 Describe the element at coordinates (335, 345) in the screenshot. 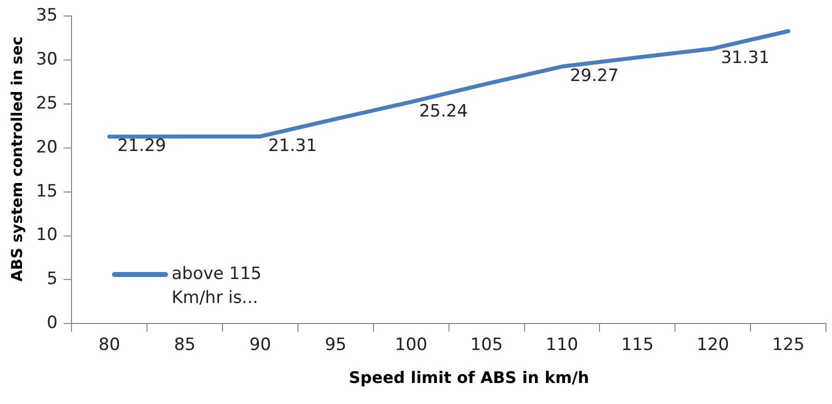

I see `x-tick-label: 95` at that location.